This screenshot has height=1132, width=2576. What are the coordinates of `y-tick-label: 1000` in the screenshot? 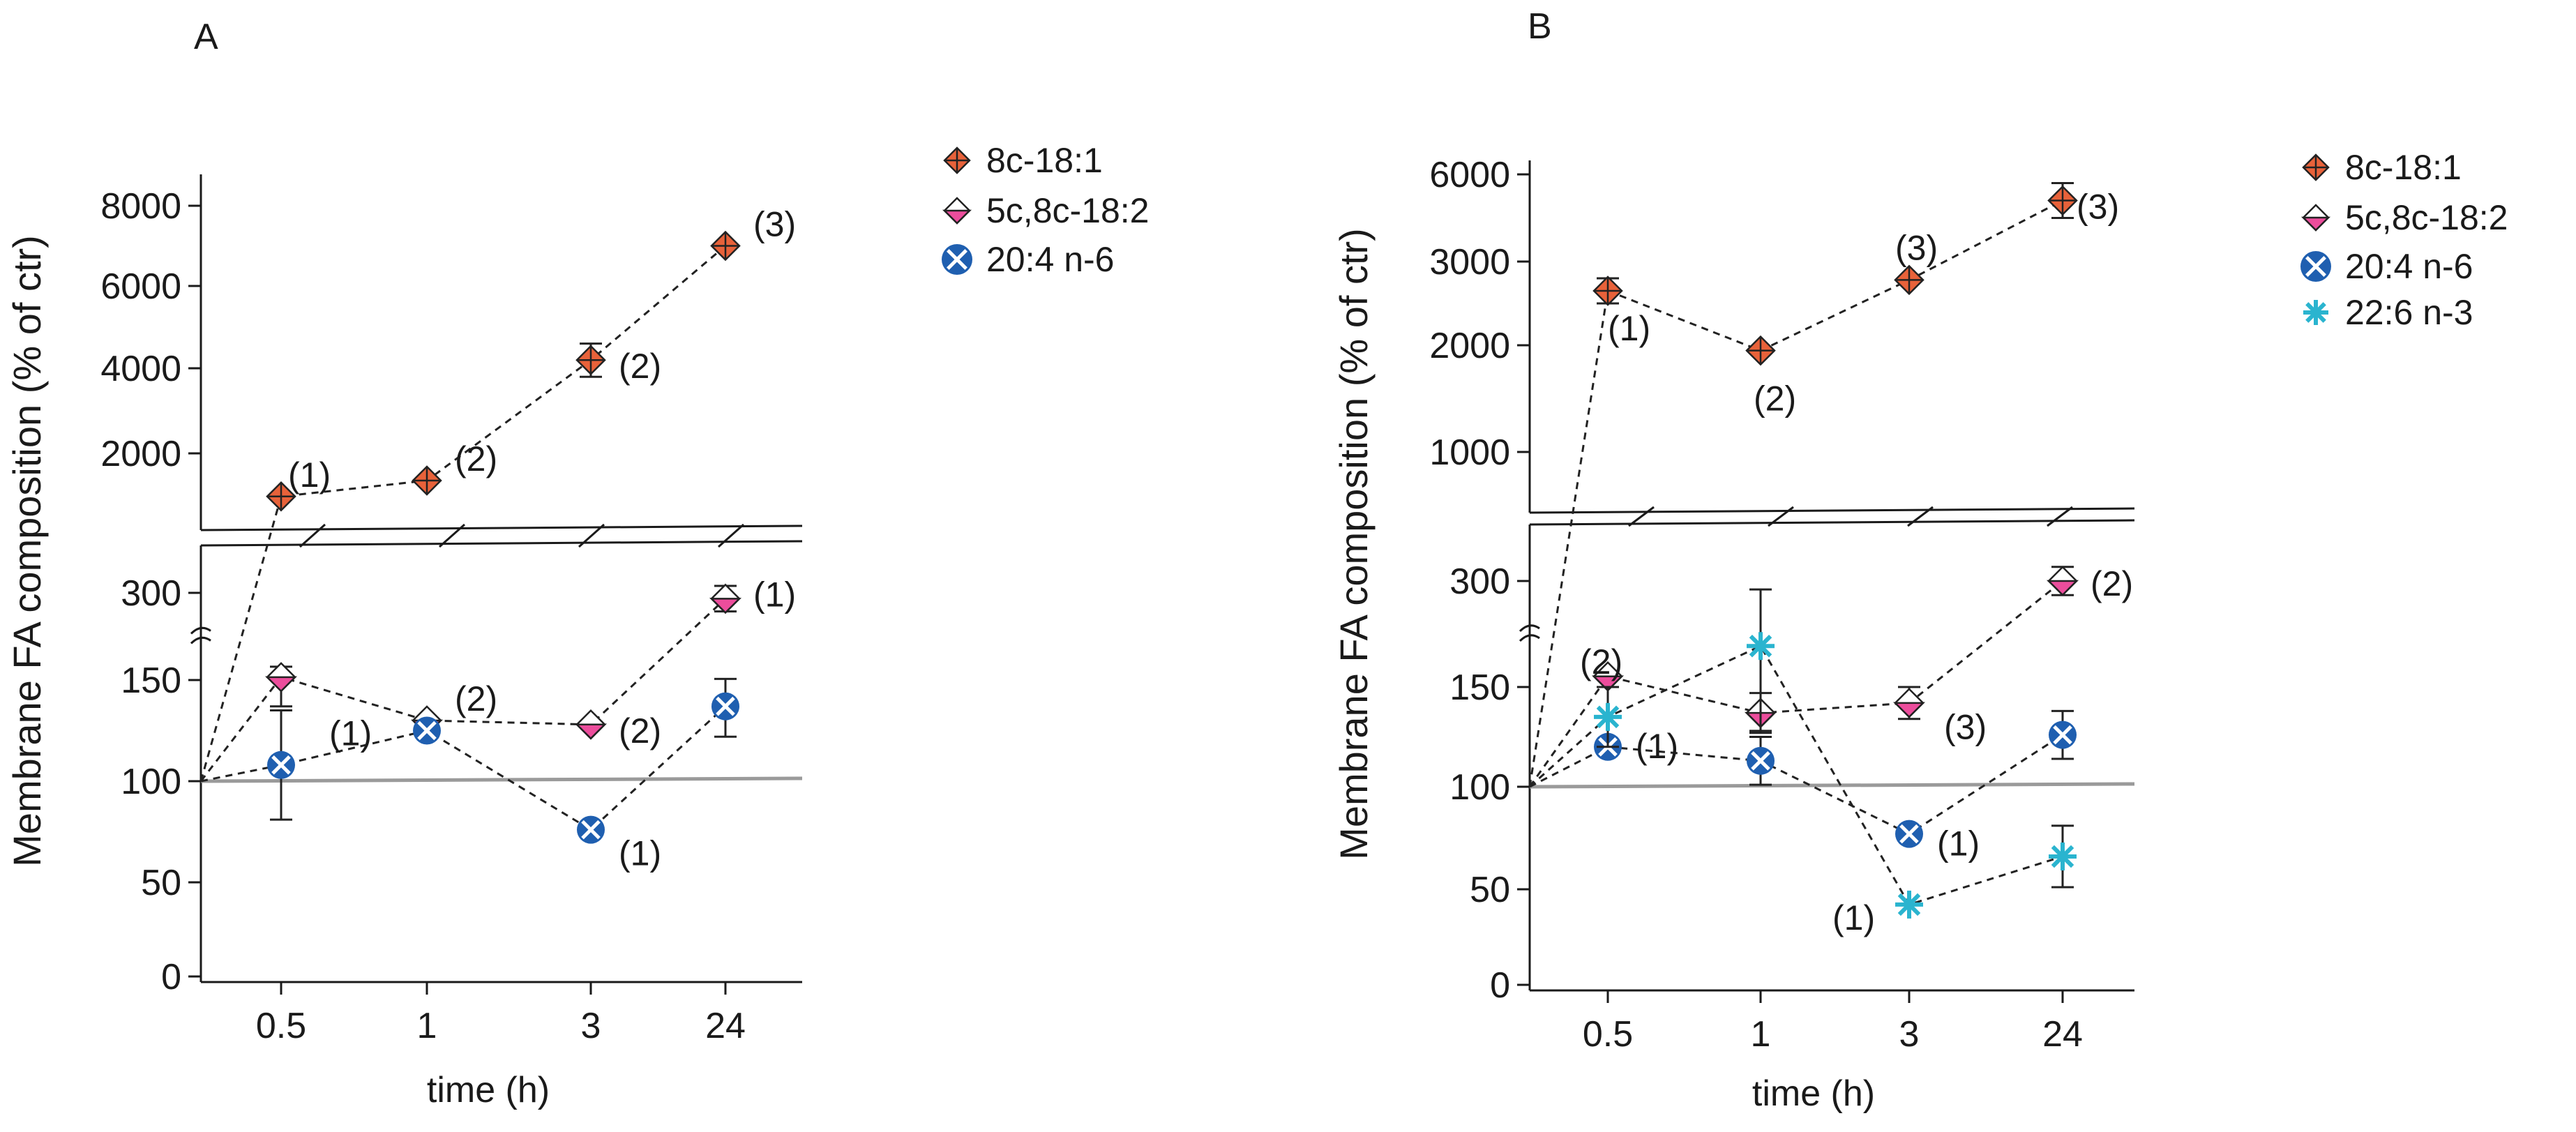 It's located at (1469, 452).